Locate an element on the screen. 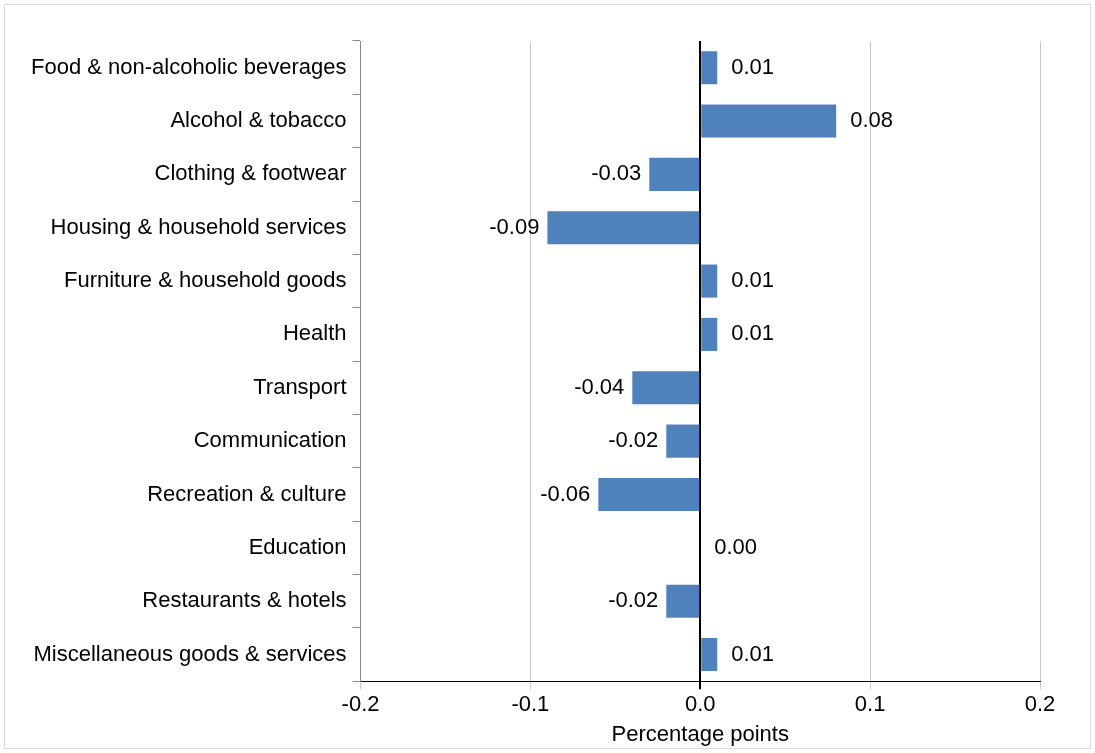  y-tick-label: Clothing & footwear is located at coordinates (250, 173).